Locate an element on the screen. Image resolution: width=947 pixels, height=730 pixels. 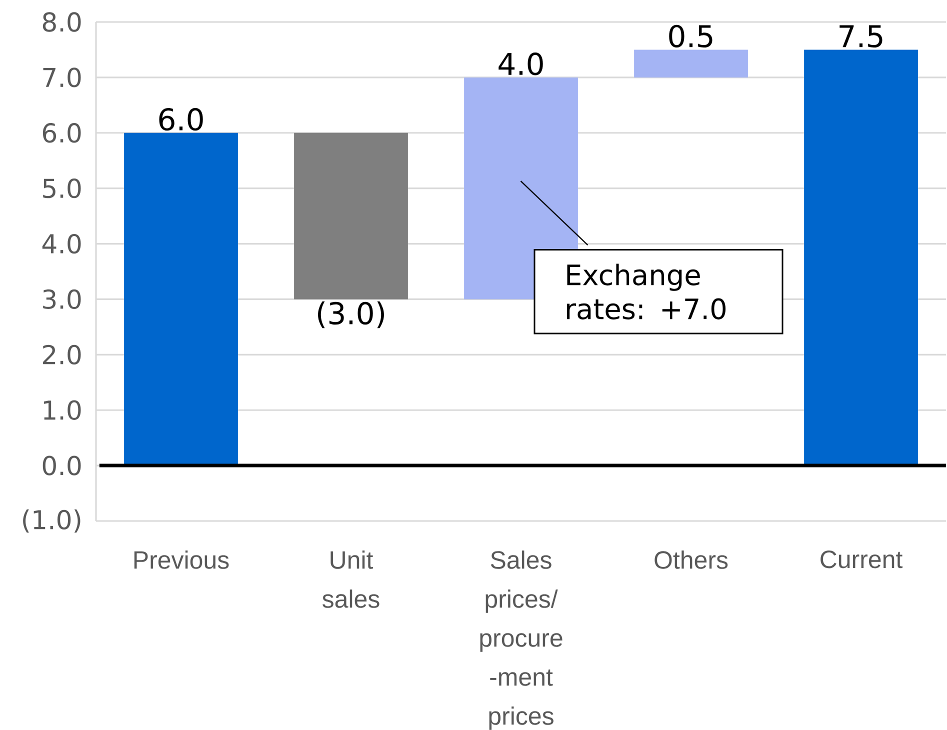
y-tick-label: (1.0) is located at coordinates (51, 521).